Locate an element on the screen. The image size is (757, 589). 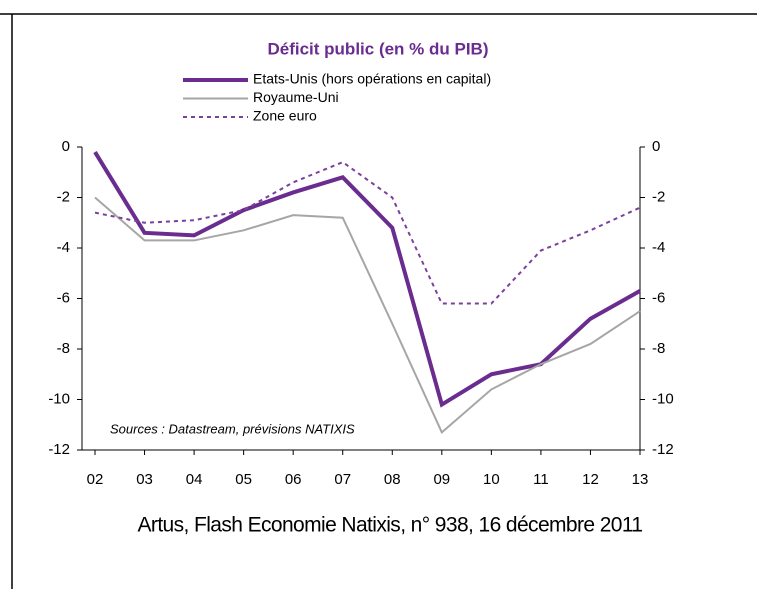
x-tick-label: 12 is located at coordinates (590, 479).